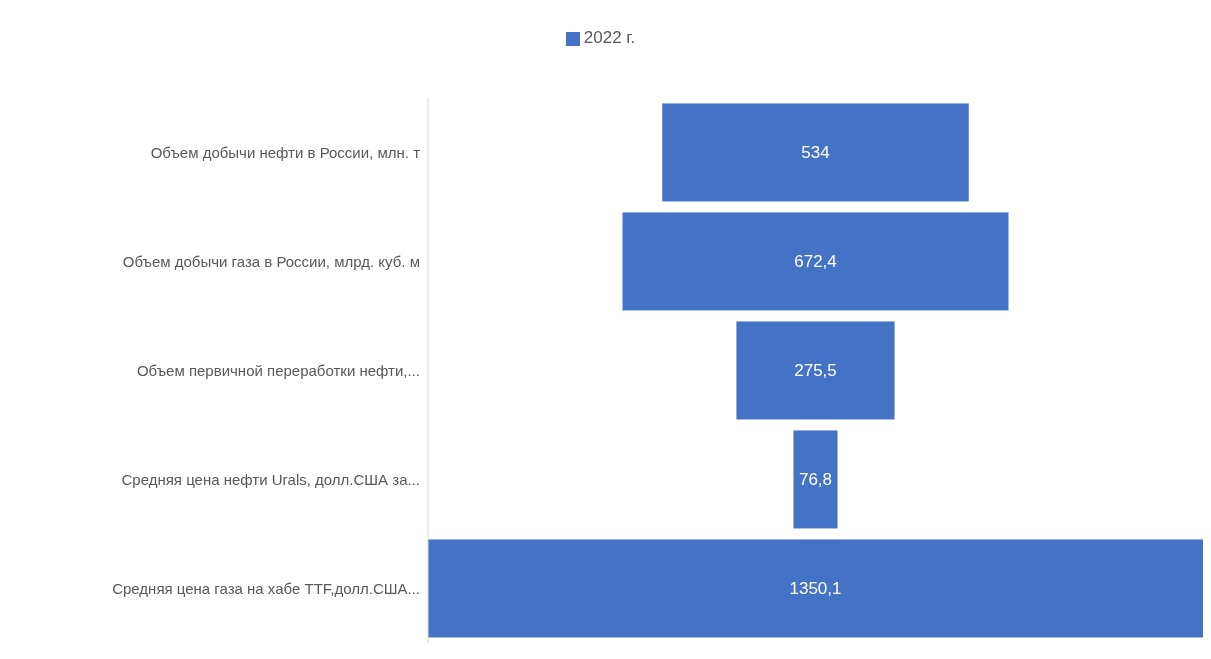 This screenshot has width=1211, height=659. Describe the element at coordinates (815, 261) in the screenshot. I see `data-label: 672,4` at that location.